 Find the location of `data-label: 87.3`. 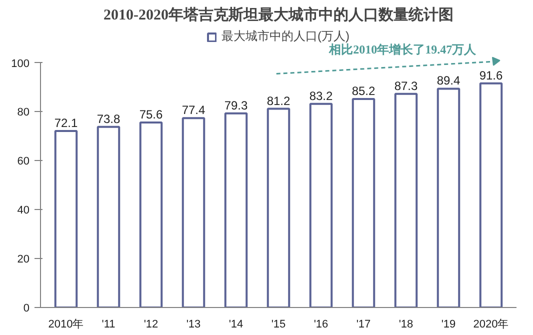

data-label: 87.3 is located at coordinates (406, 85).